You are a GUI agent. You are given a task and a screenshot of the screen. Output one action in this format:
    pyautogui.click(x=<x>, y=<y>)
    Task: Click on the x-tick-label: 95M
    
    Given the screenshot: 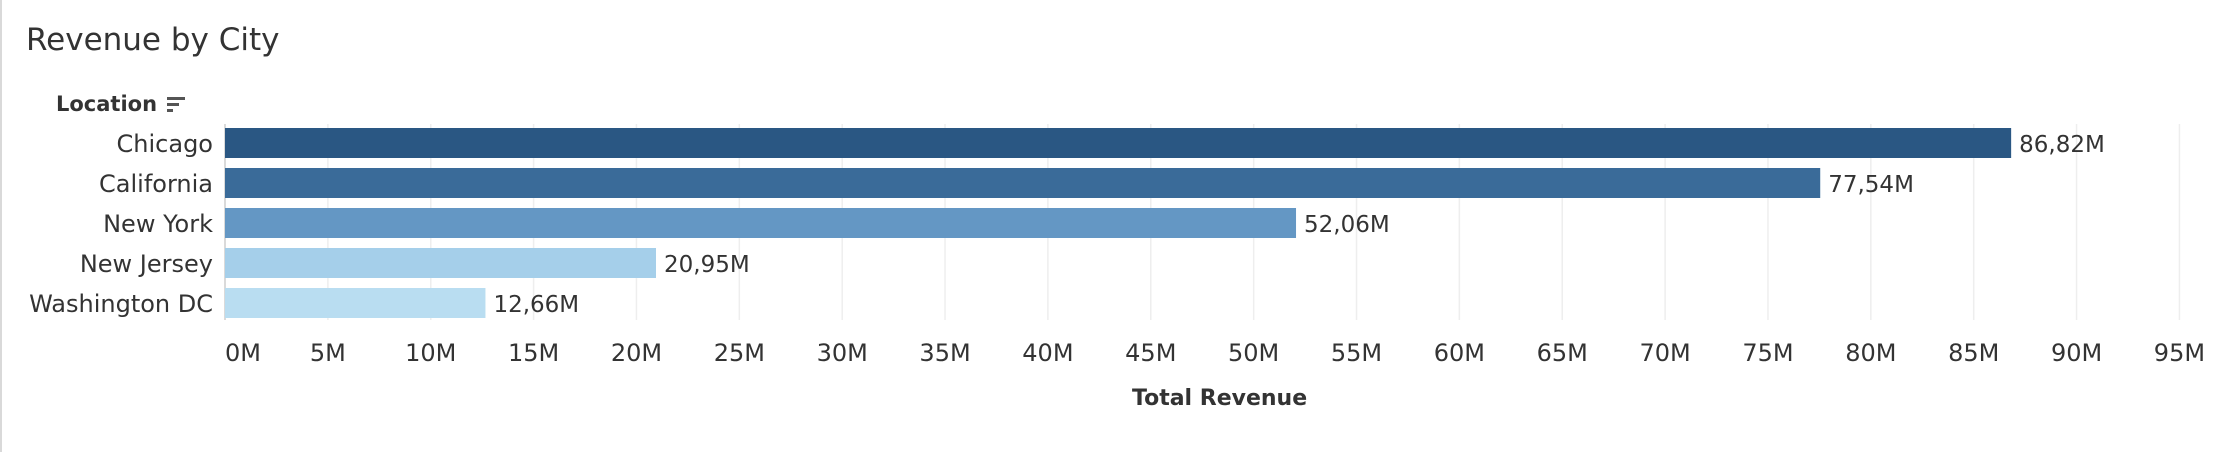 What is the action you would take?
    pyautogui.click(x=2179, y=353)
    